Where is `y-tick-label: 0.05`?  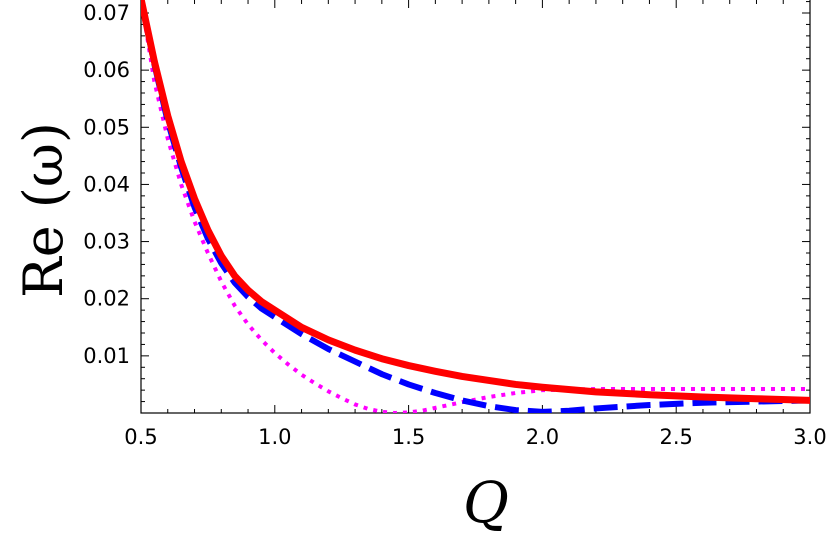
y-tick-label: 0.05 is located at coordinates (106, 127).